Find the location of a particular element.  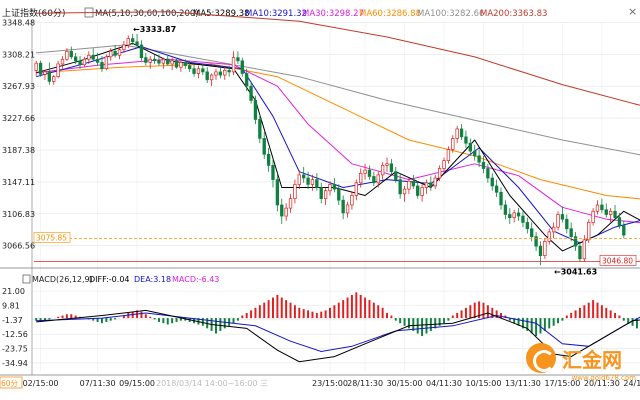

window-title: 上证指数(60分) is located at coordinates (33, 13).